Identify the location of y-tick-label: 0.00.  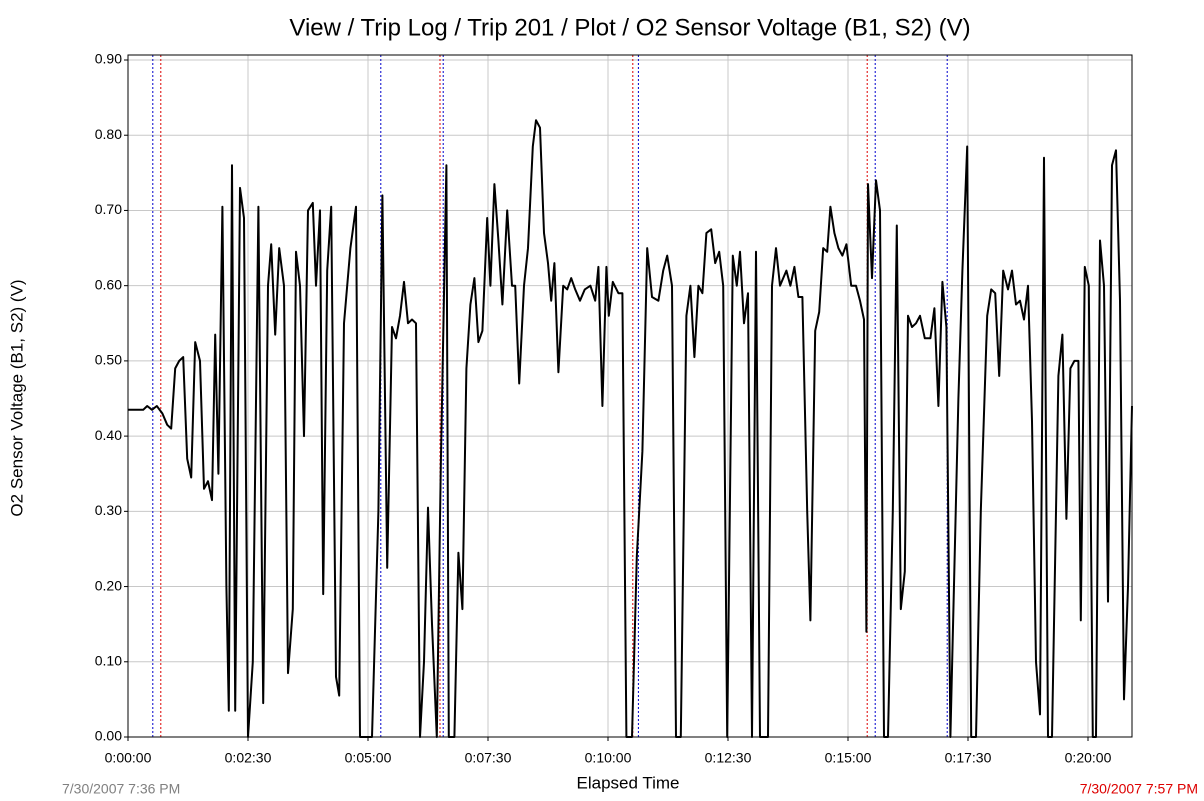
(108, 736).